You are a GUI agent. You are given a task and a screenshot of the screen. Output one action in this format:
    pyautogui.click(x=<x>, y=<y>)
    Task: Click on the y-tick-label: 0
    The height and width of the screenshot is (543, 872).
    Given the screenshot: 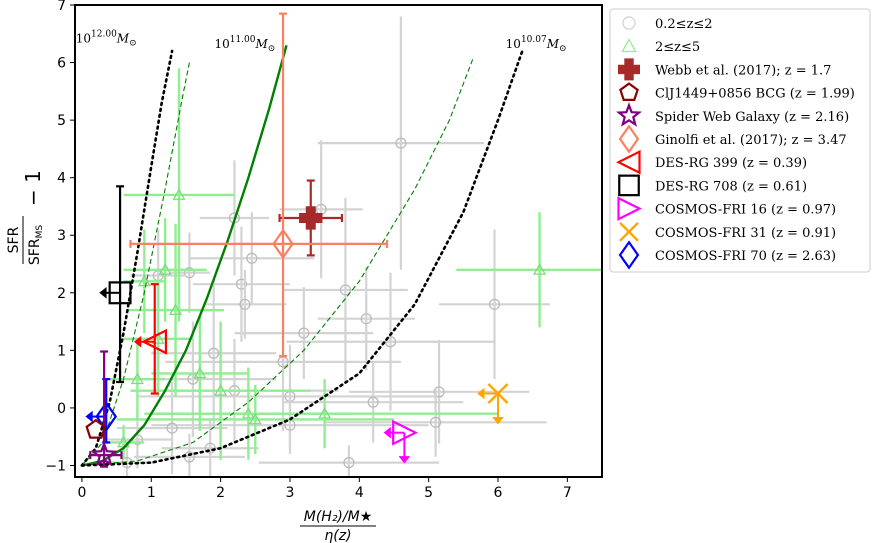 What is the action you would take?
    pyautogui.click(x=61, y=409)
    